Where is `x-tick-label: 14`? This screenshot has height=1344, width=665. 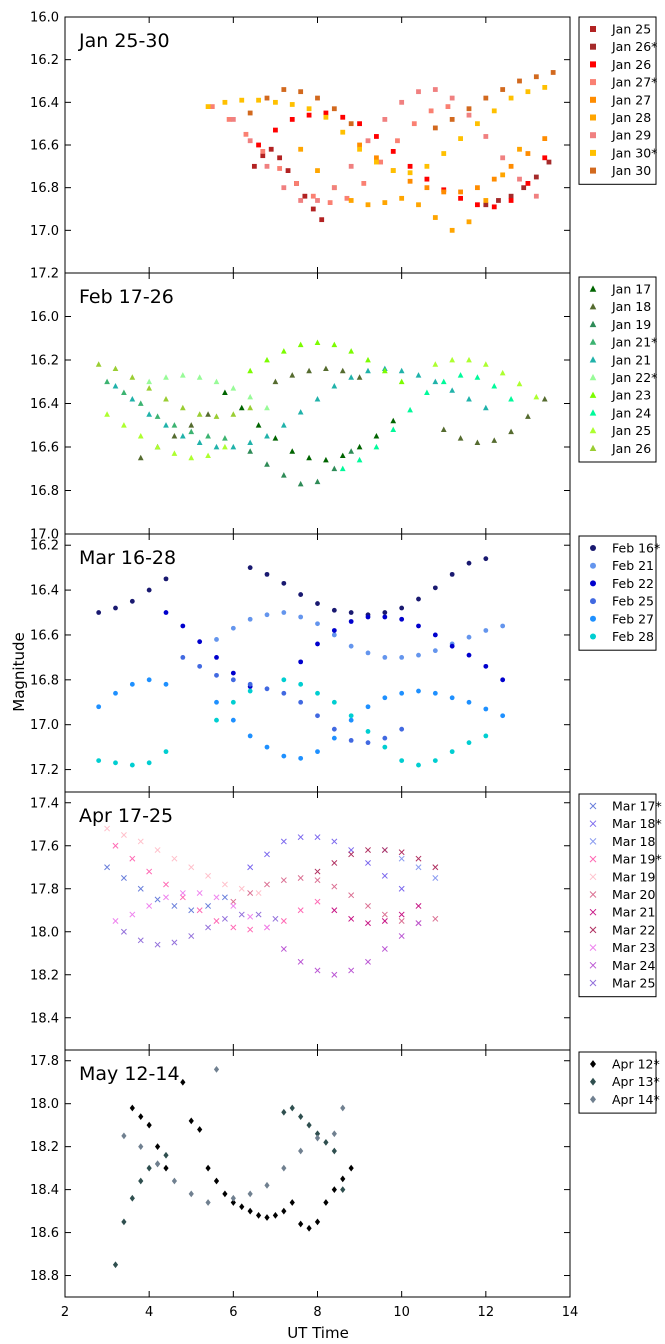
x-tick-label: 14 is located at coordinates (570, 1312).